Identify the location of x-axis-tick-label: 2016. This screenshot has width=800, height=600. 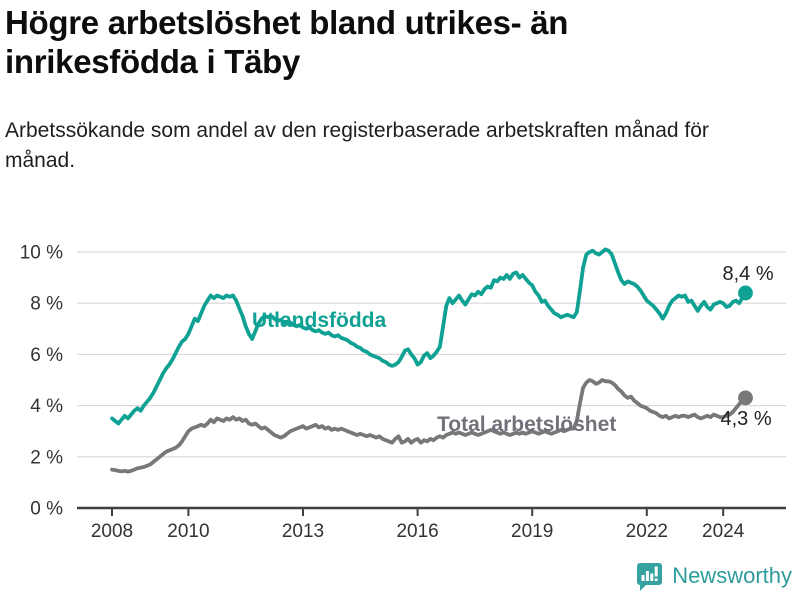
(417, 531).